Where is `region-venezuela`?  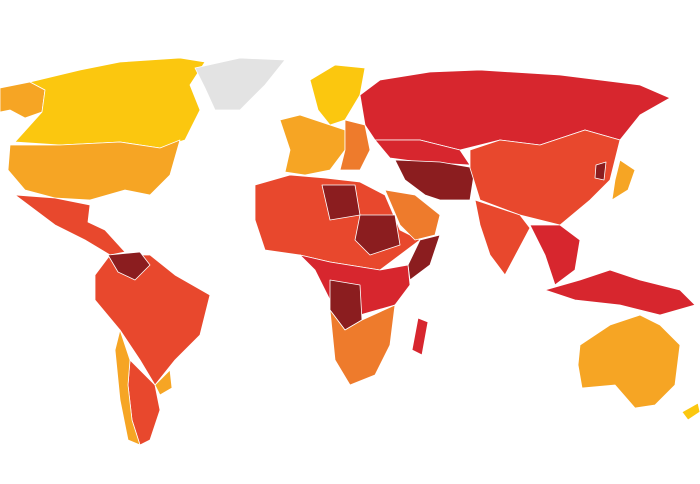
region-venezuela is located at coordinates (129, 266).